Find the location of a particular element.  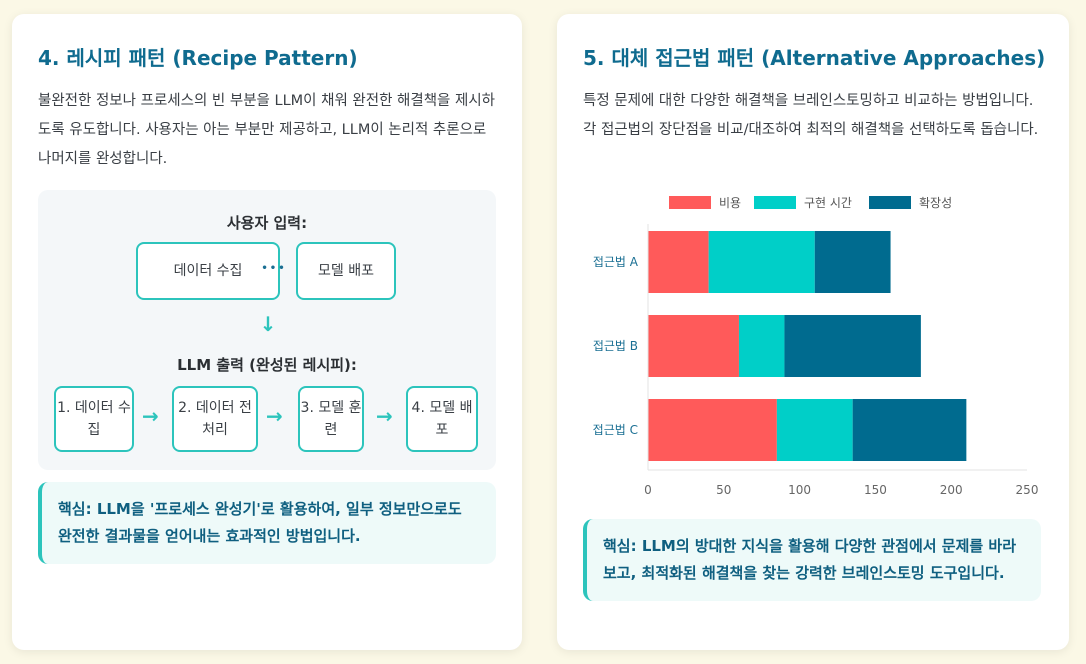

input-box-data-collection: 데이터 수집 is located at coordinates (208, 271).